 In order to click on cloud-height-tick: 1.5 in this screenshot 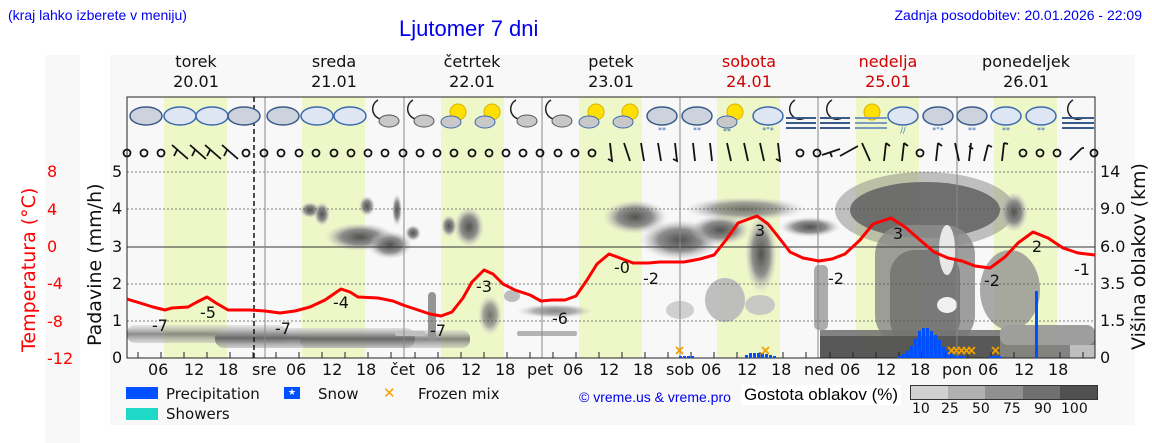, I will do `click(1113, 320)`.